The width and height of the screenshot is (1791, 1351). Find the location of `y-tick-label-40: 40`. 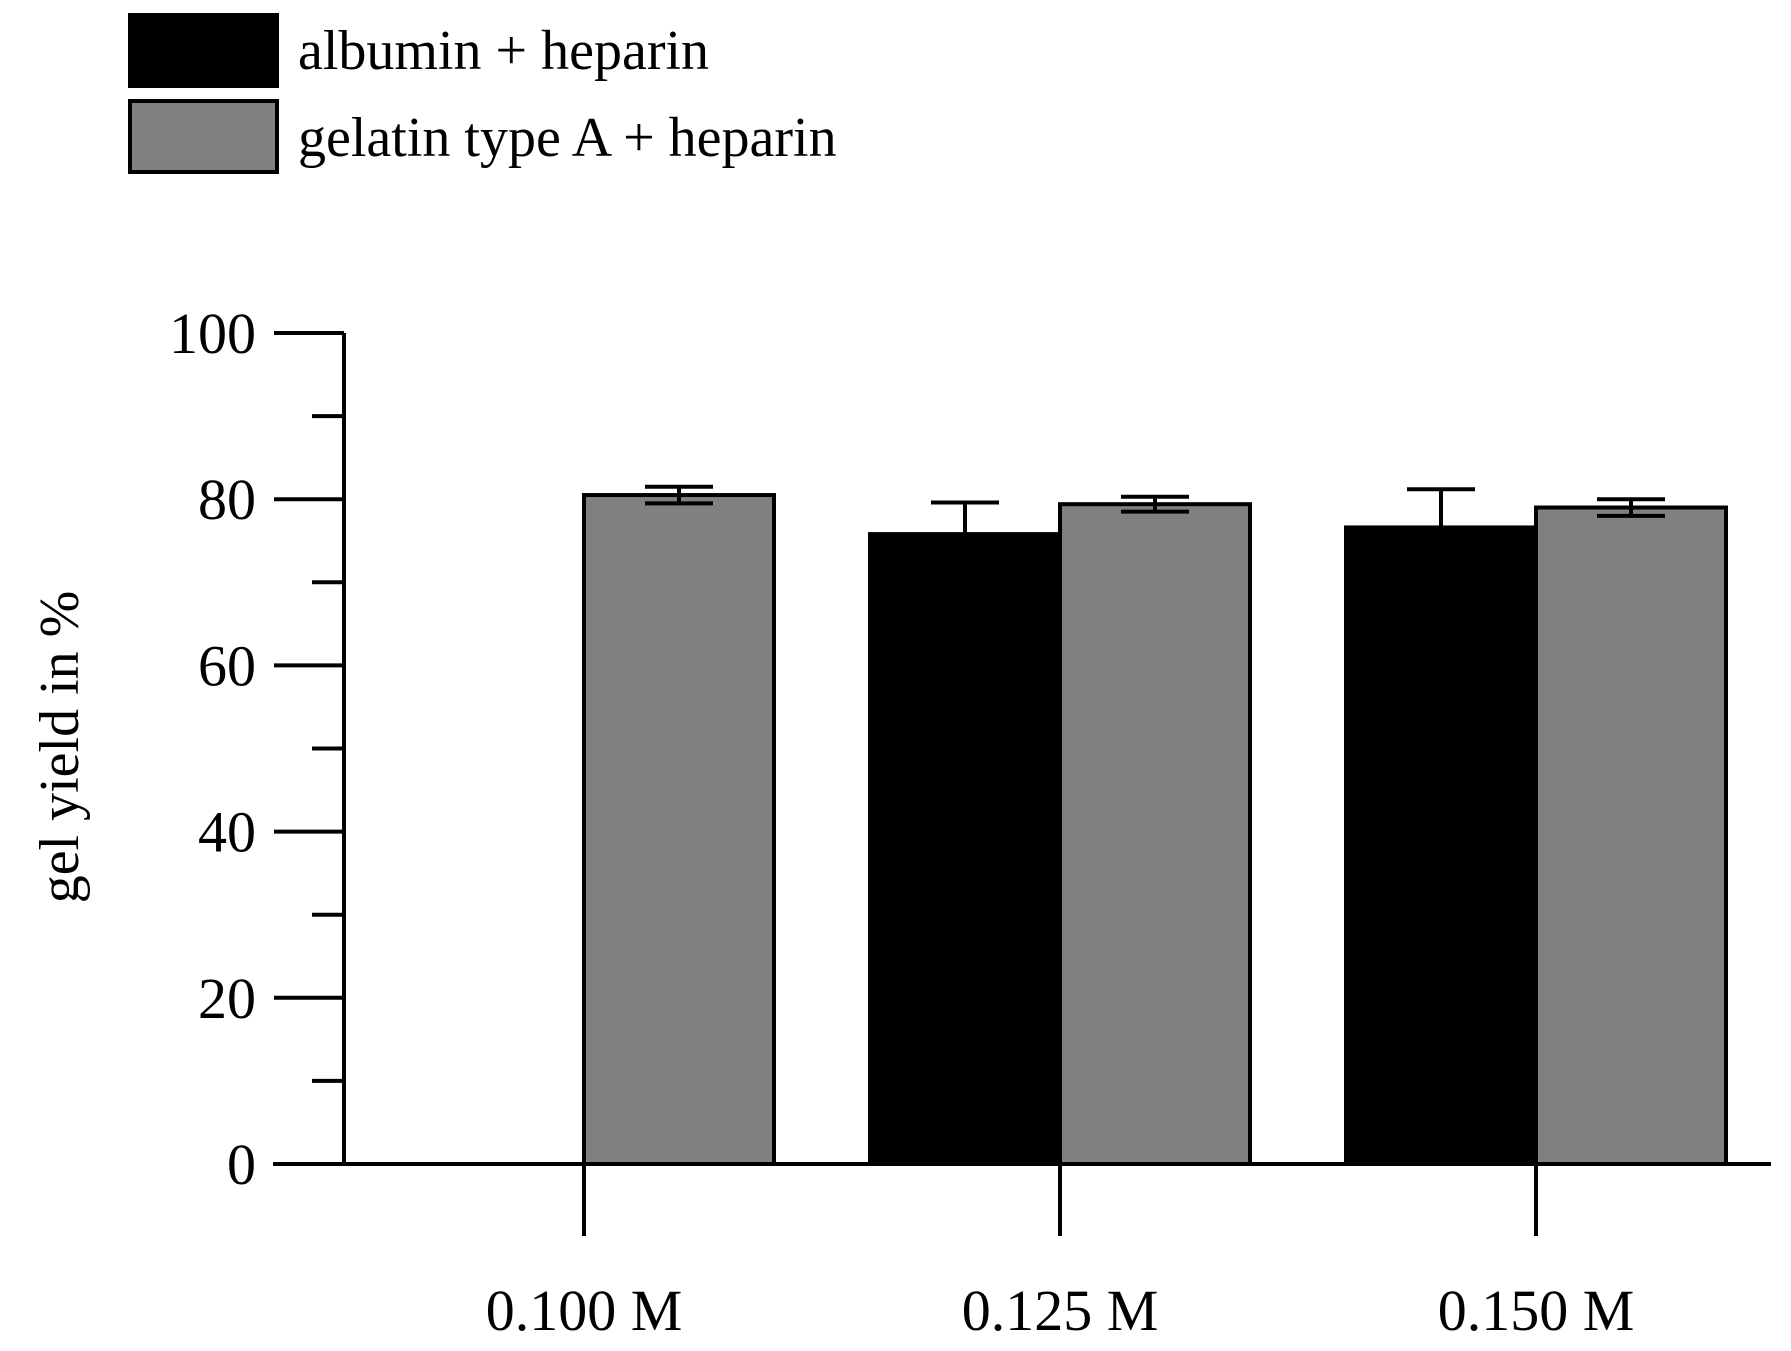

y-tick-label-40: 40 is located at coordinates (227, 832).